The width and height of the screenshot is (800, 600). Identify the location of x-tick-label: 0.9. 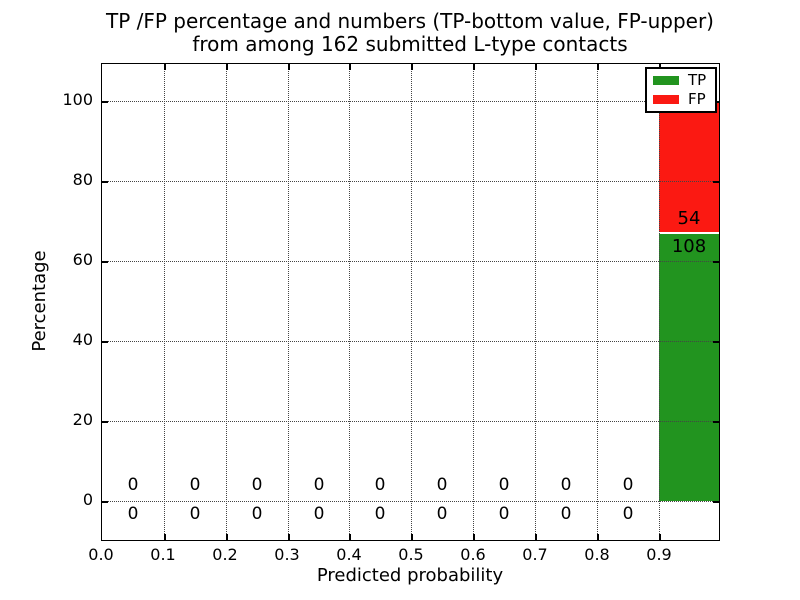
(659, 554).